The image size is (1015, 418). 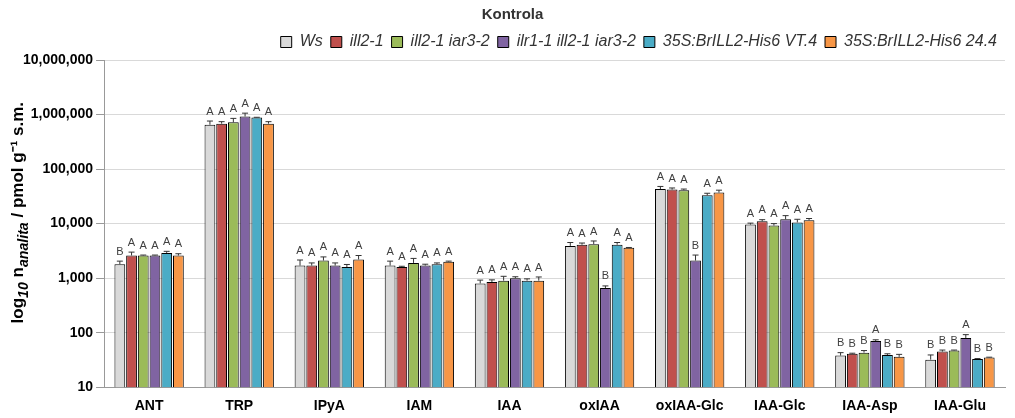 What do you see at coordinates (419, 405) in the screenshot?
I see `x-tick-label: IAM` at bounding box center [419, 405].